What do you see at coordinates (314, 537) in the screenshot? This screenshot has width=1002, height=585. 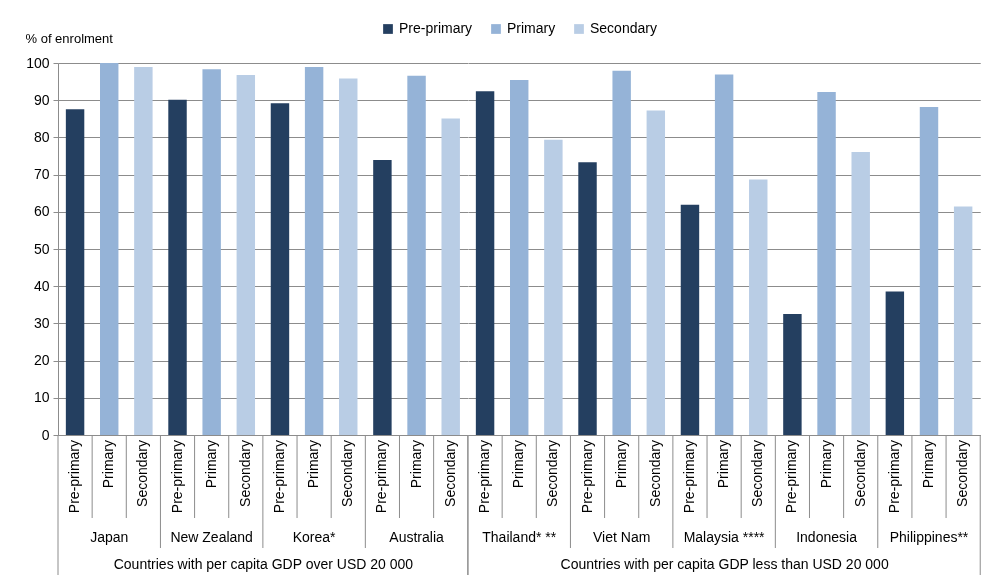 I see `x-tick-label: Korea*` at bounding box center [314, 537].